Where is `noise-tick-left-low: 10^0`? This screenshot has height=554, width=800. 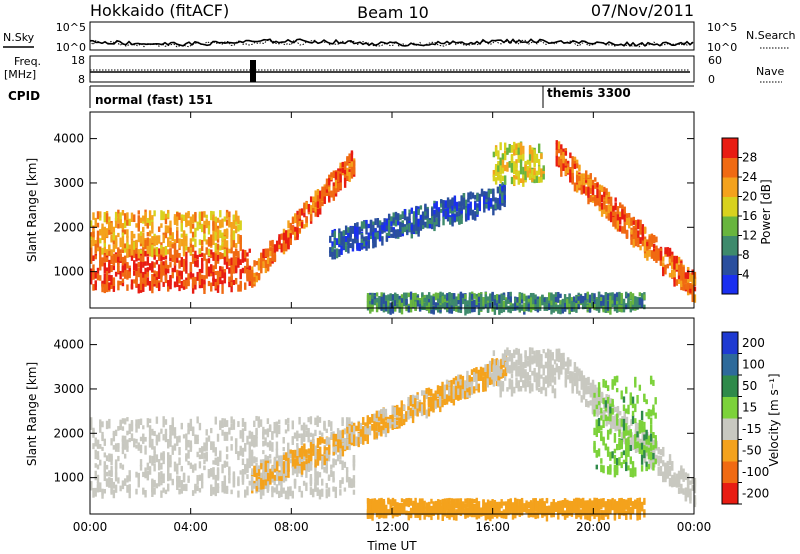
noise-tick-left-low: 10^0 is located at coordinates (71, 47).